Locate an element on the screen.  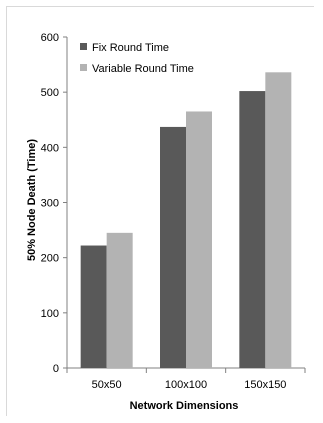
legend: Fix Round Time Variable Round Time is located at coordinates (137, 58).